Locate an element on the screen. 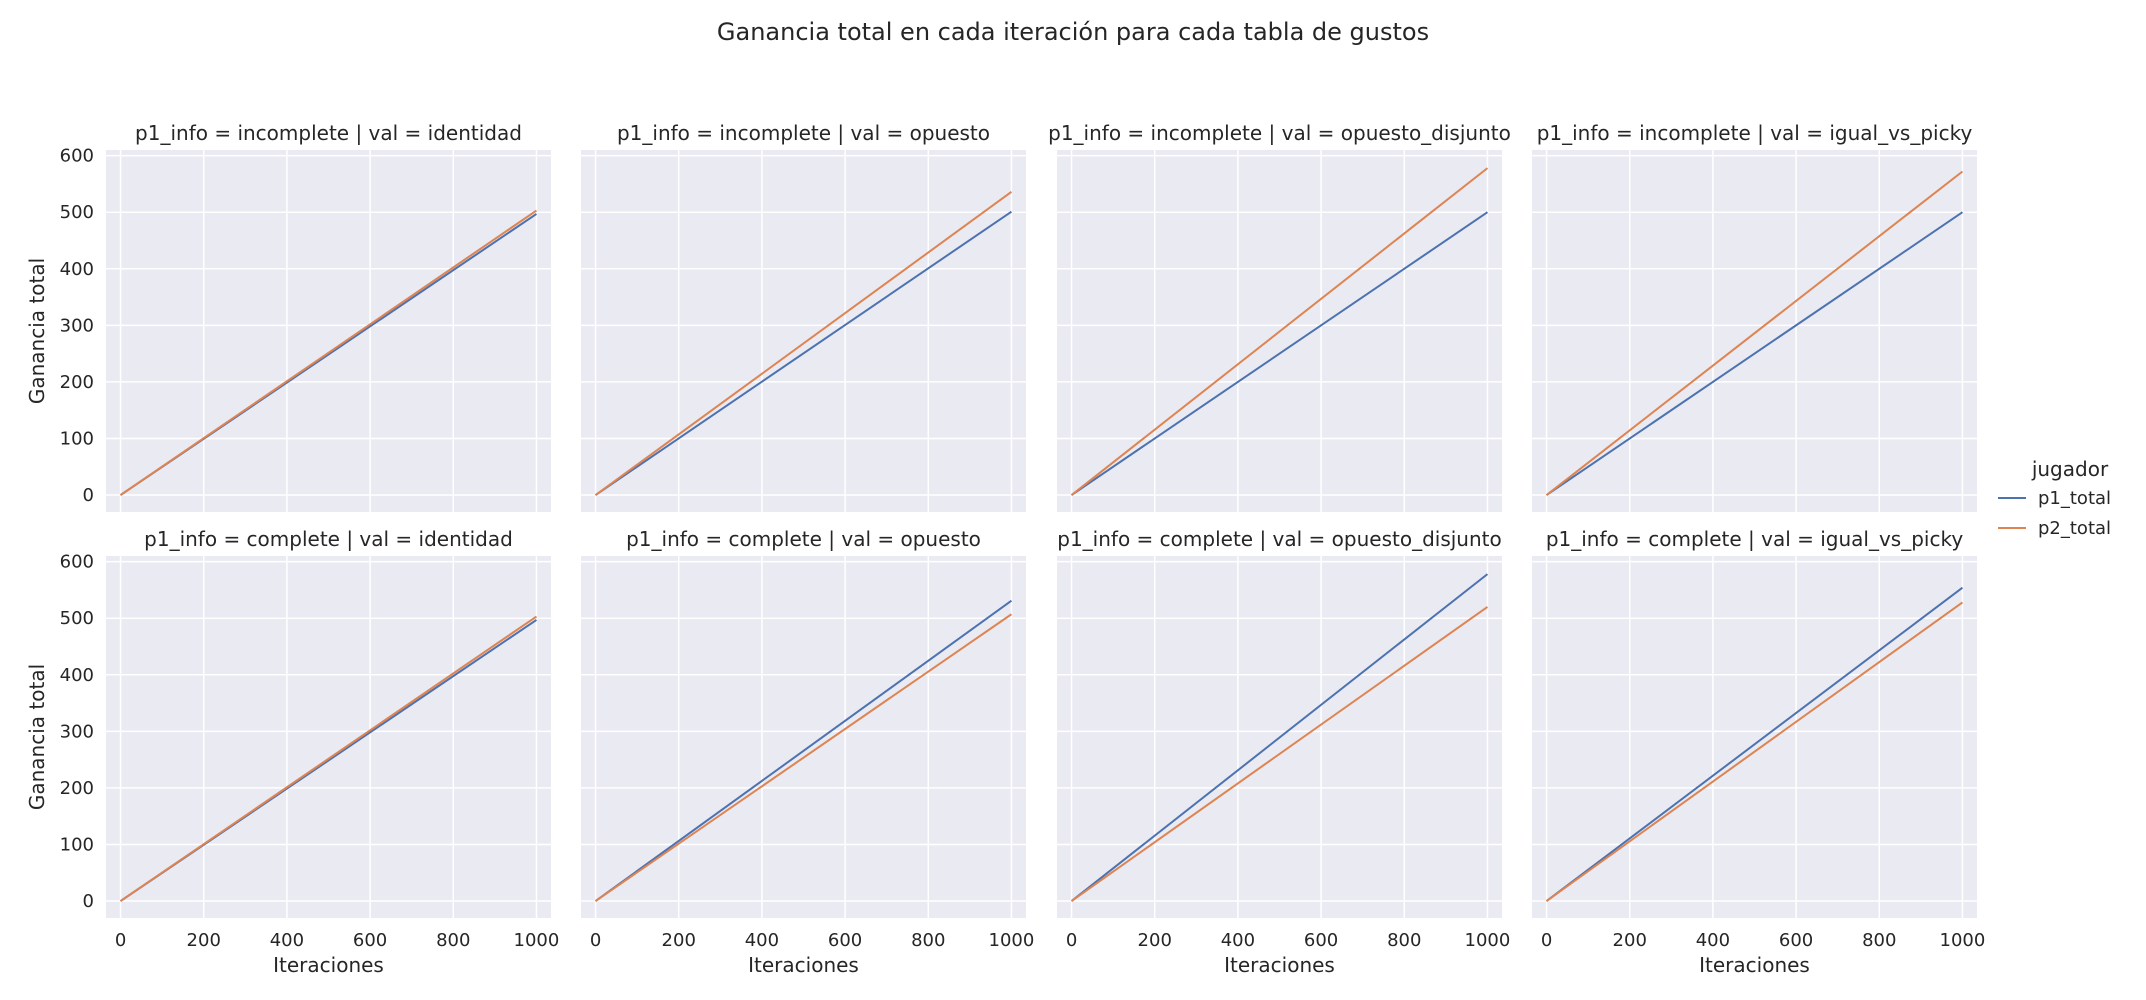 The height and width of the screenshot is (1000, 2146). legend-title: jugador is located at coordinates (2070, 469).